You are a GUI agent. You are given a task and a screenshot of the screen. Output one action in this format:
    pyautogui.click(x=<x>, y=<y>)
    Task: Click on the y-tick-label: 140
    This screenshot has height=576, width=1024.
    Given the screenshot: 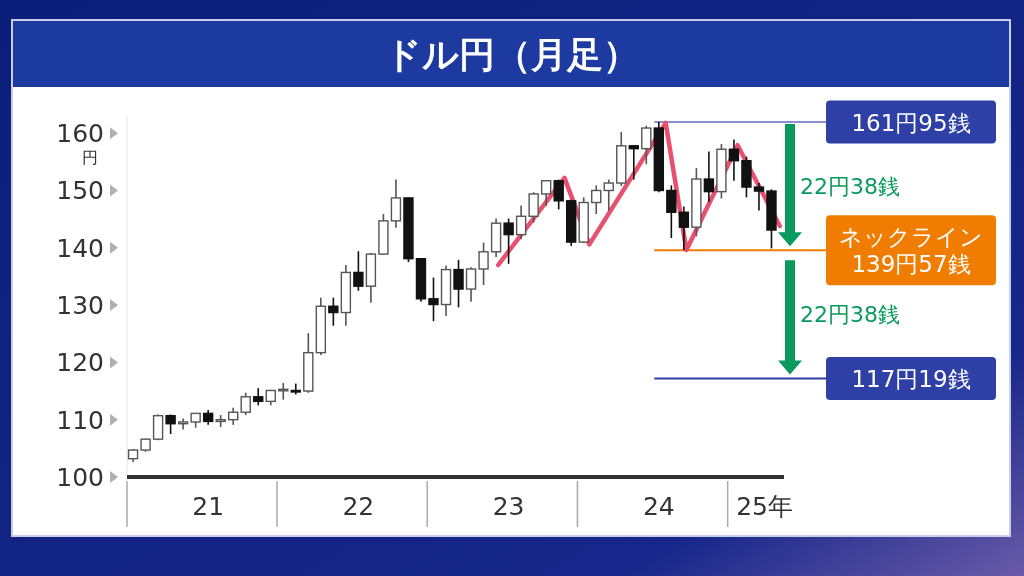 What is the action you would take?
    pyautogui.click(x=80, y=248)
    